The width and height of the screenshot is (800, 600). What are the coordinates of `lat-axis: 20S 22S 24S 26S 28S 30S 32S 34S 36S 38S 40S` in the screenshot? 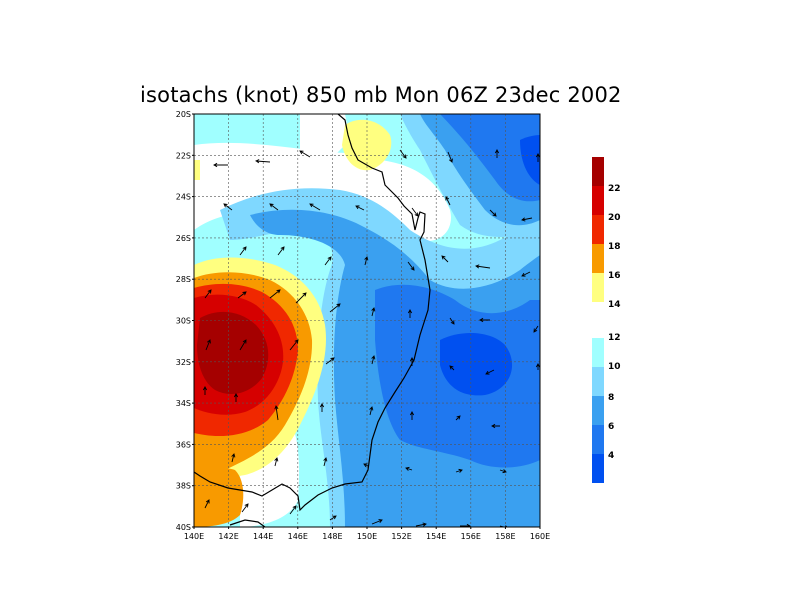 It's located at (185, 321).